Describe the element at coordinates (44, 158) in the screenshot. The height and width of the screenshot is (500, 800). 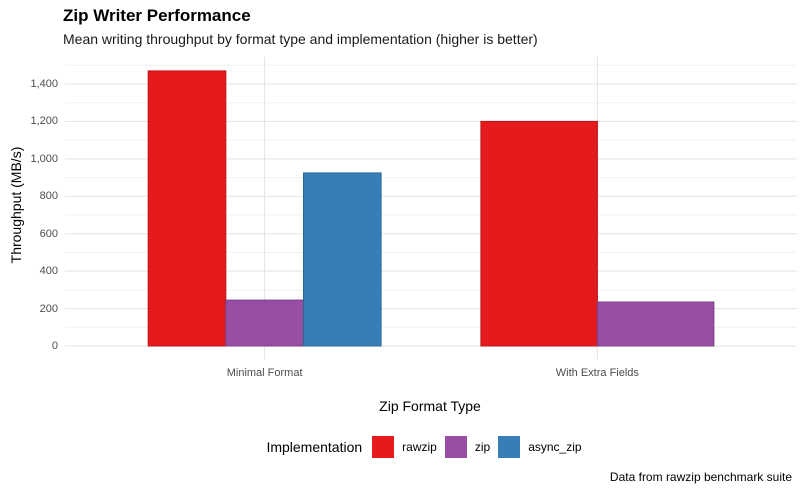
I see `y-tick-label: 1,000` at that location.